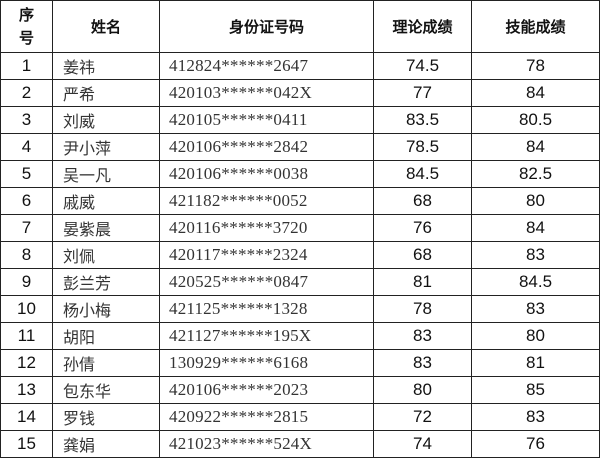 The width and height of the screenshot is (600, 463). I want to click on cell-id: 420117******2324, so click(266, 255).